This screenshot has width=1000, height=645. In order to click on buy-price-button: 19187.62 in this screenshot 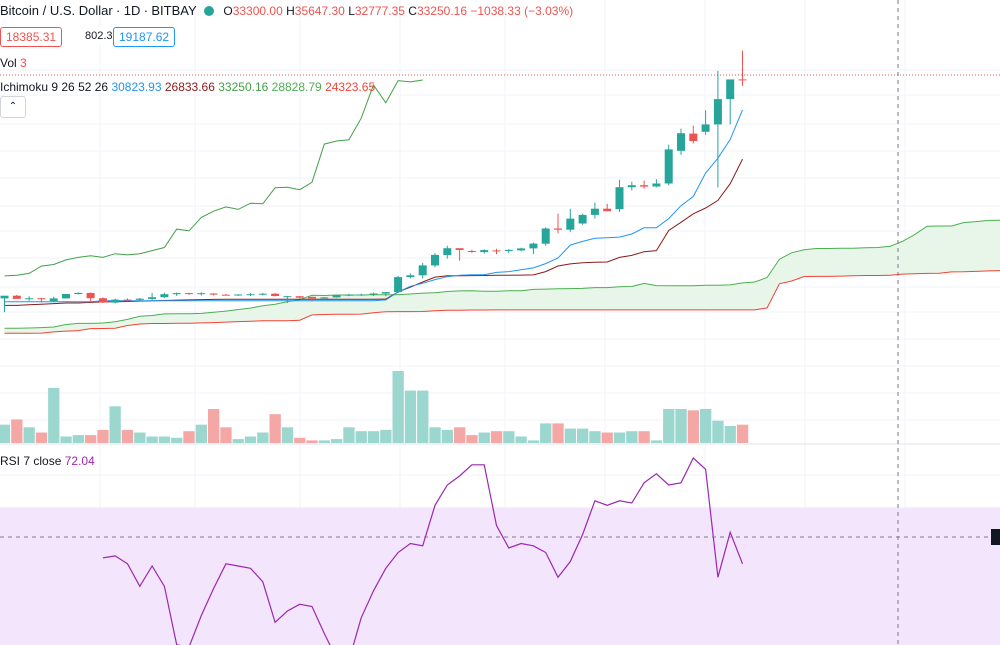, I will do `click(144, 37)`.